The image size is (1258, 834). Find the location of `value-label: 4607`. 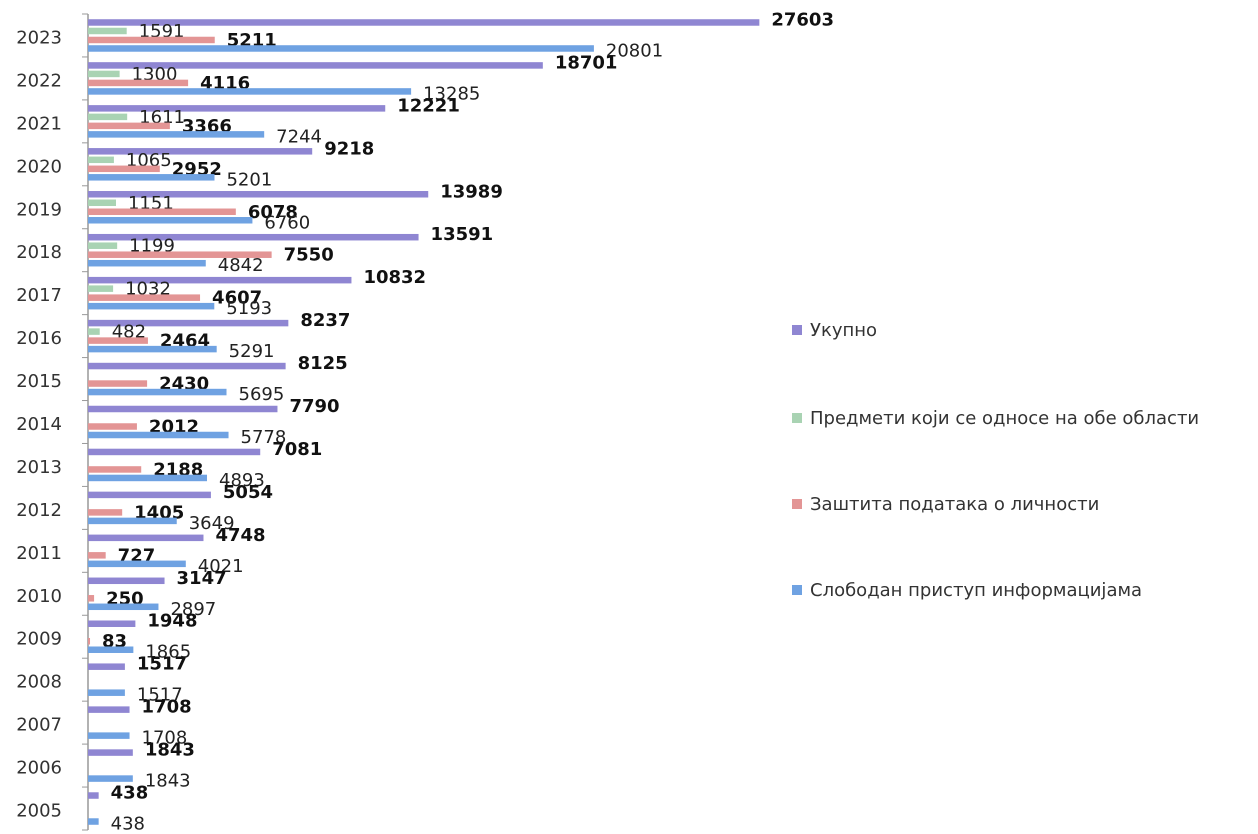

value-label: 4607 is located at coordinates (237, 298).